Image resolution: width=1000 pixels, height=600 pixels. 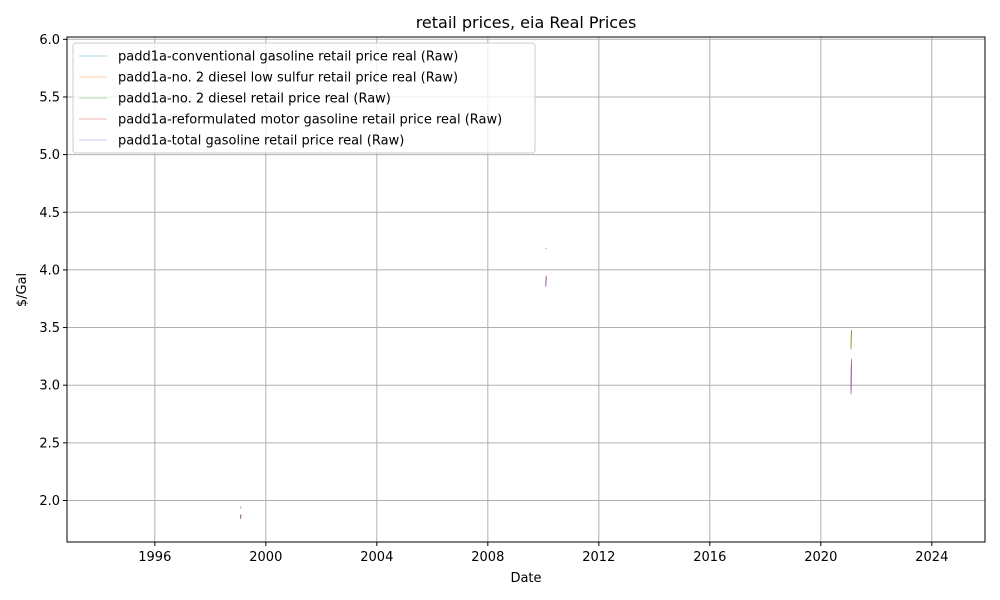 What do you see at coordinates (525, 578) in the screenshot?
I see `x-axis-label: Date` at bounding box center [525, 578].